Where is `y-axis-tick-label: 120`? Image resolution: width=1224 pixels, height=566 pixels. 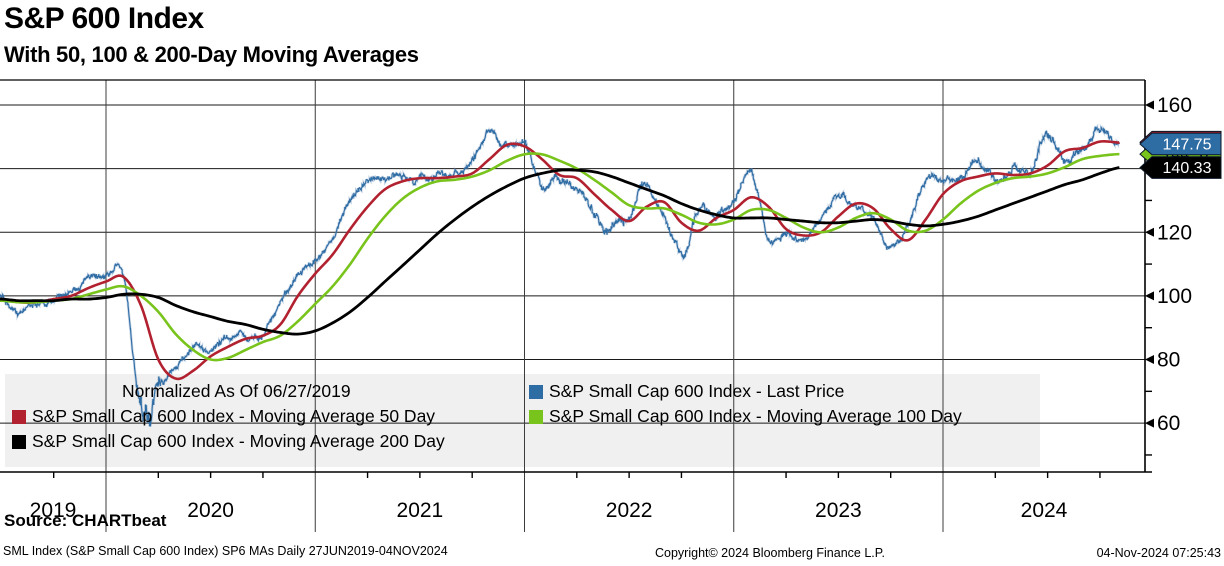 y-axis-tick-label: 120 is located at coordinates (1174, 232).